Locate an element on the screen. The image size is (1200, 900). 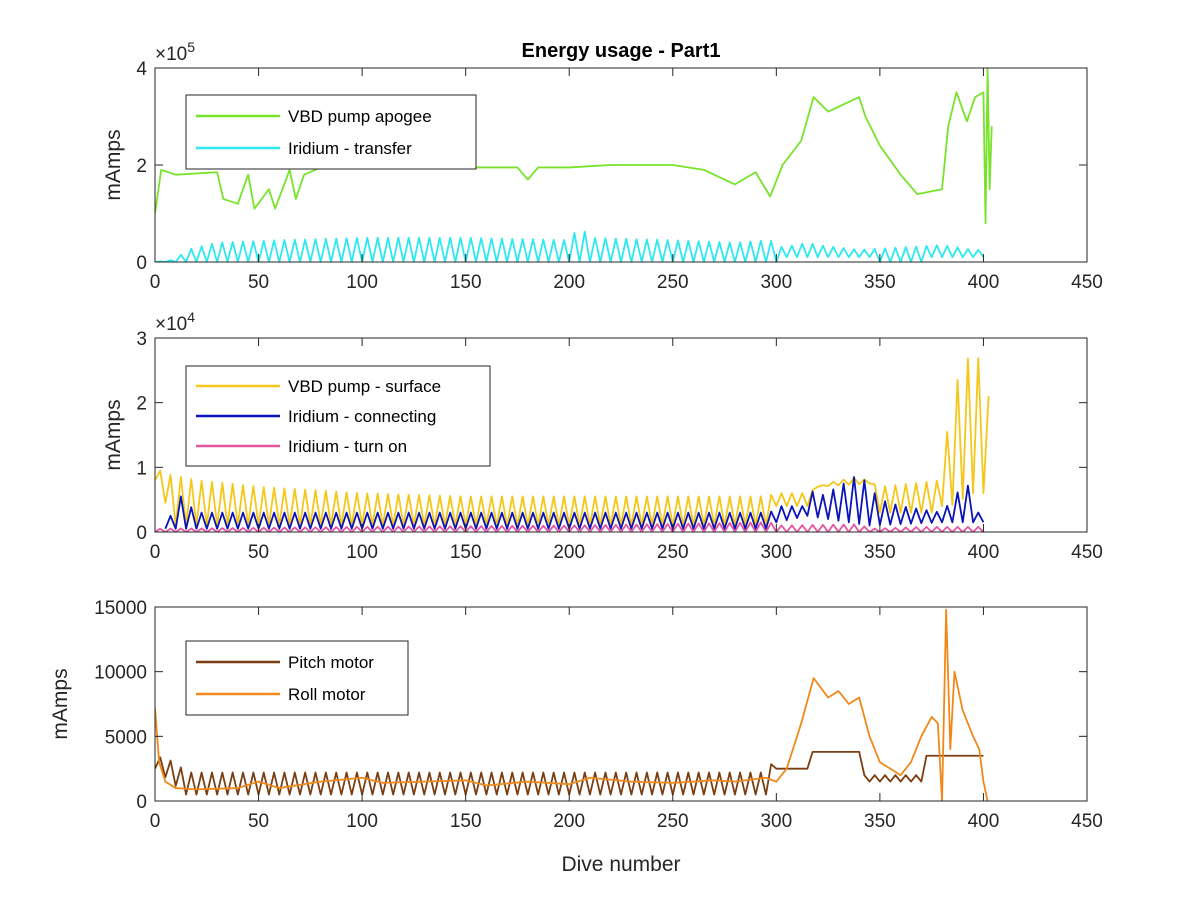
legend-label-iridium-transfer: Iridium - transfer is located at coordinates (350, 148).